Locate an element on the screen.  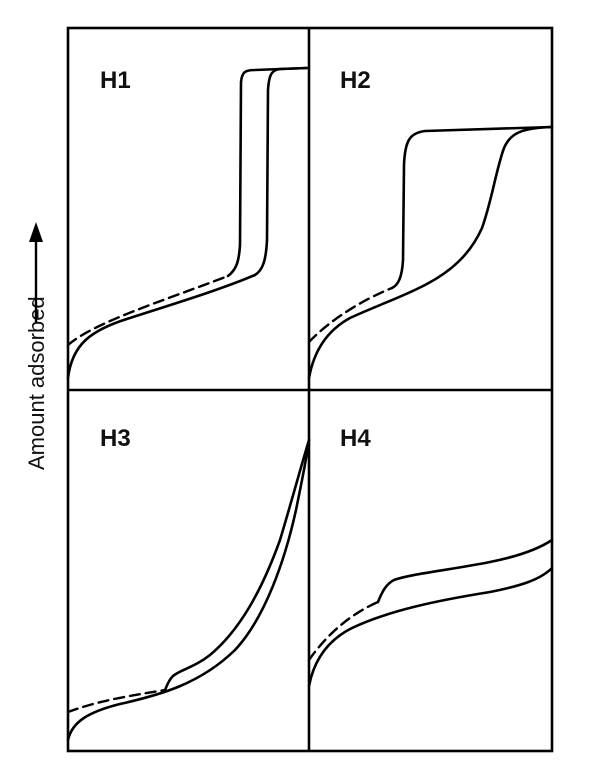
panel-h4: H4 is located at coordinates (430, 556).